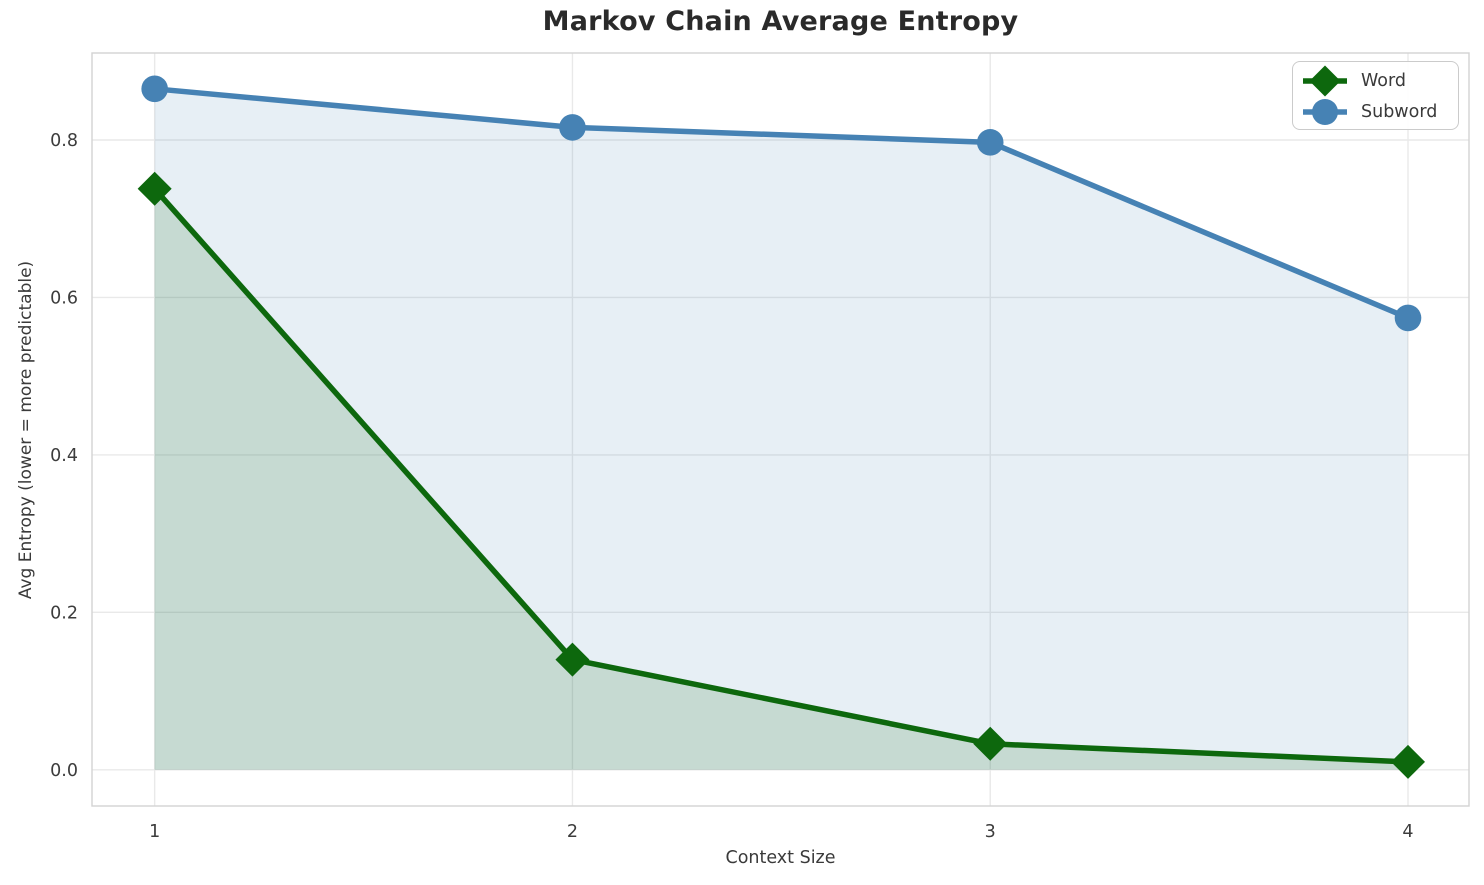  I want to click on circle-legend-marker-icon, so click(1325, 111).